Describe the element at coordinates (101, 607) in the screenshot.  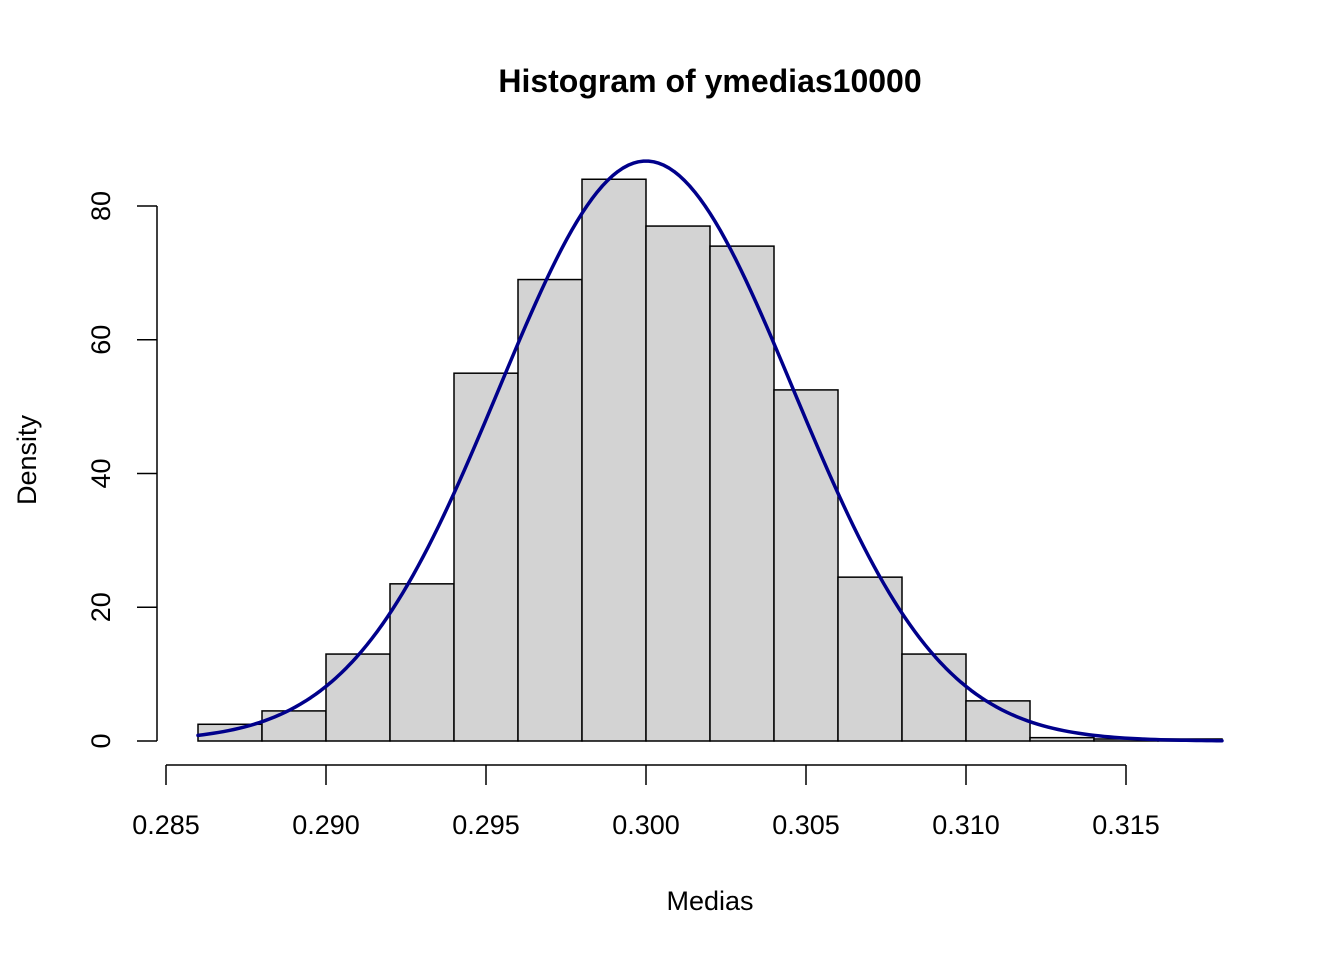
I see `y-tick-label-2: 20` at that location.